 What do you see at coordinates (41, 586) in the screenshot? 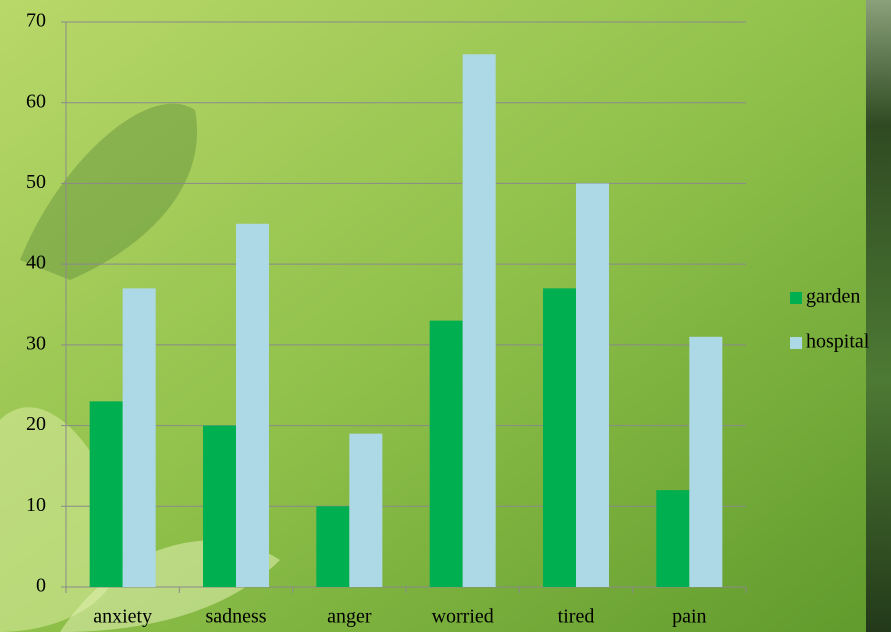
I see `y-tick-label: 0` at bounding box center [41, 586].